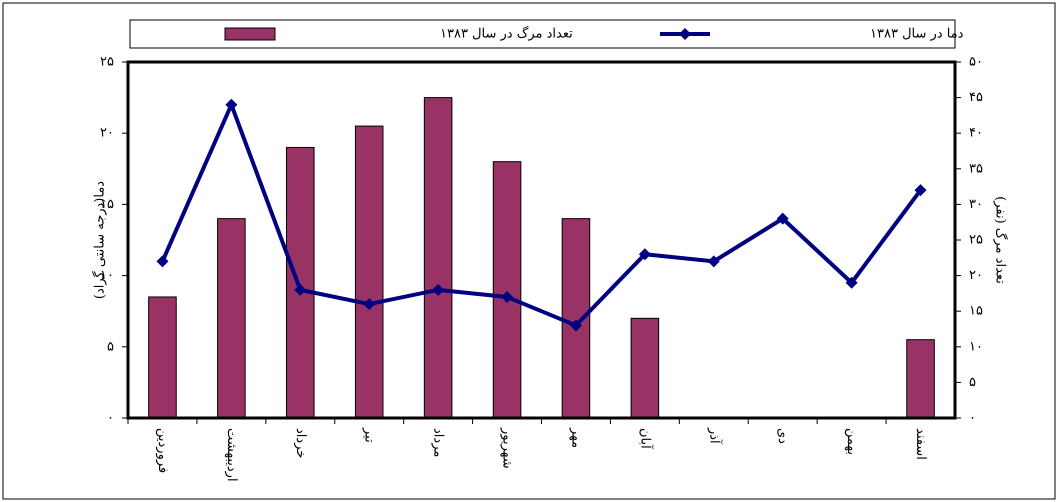 The image size is (1059, 502). Describe the element at coordinates (972, 382) in the screenshot. I see `y2-tick-label: ۵` at that location.